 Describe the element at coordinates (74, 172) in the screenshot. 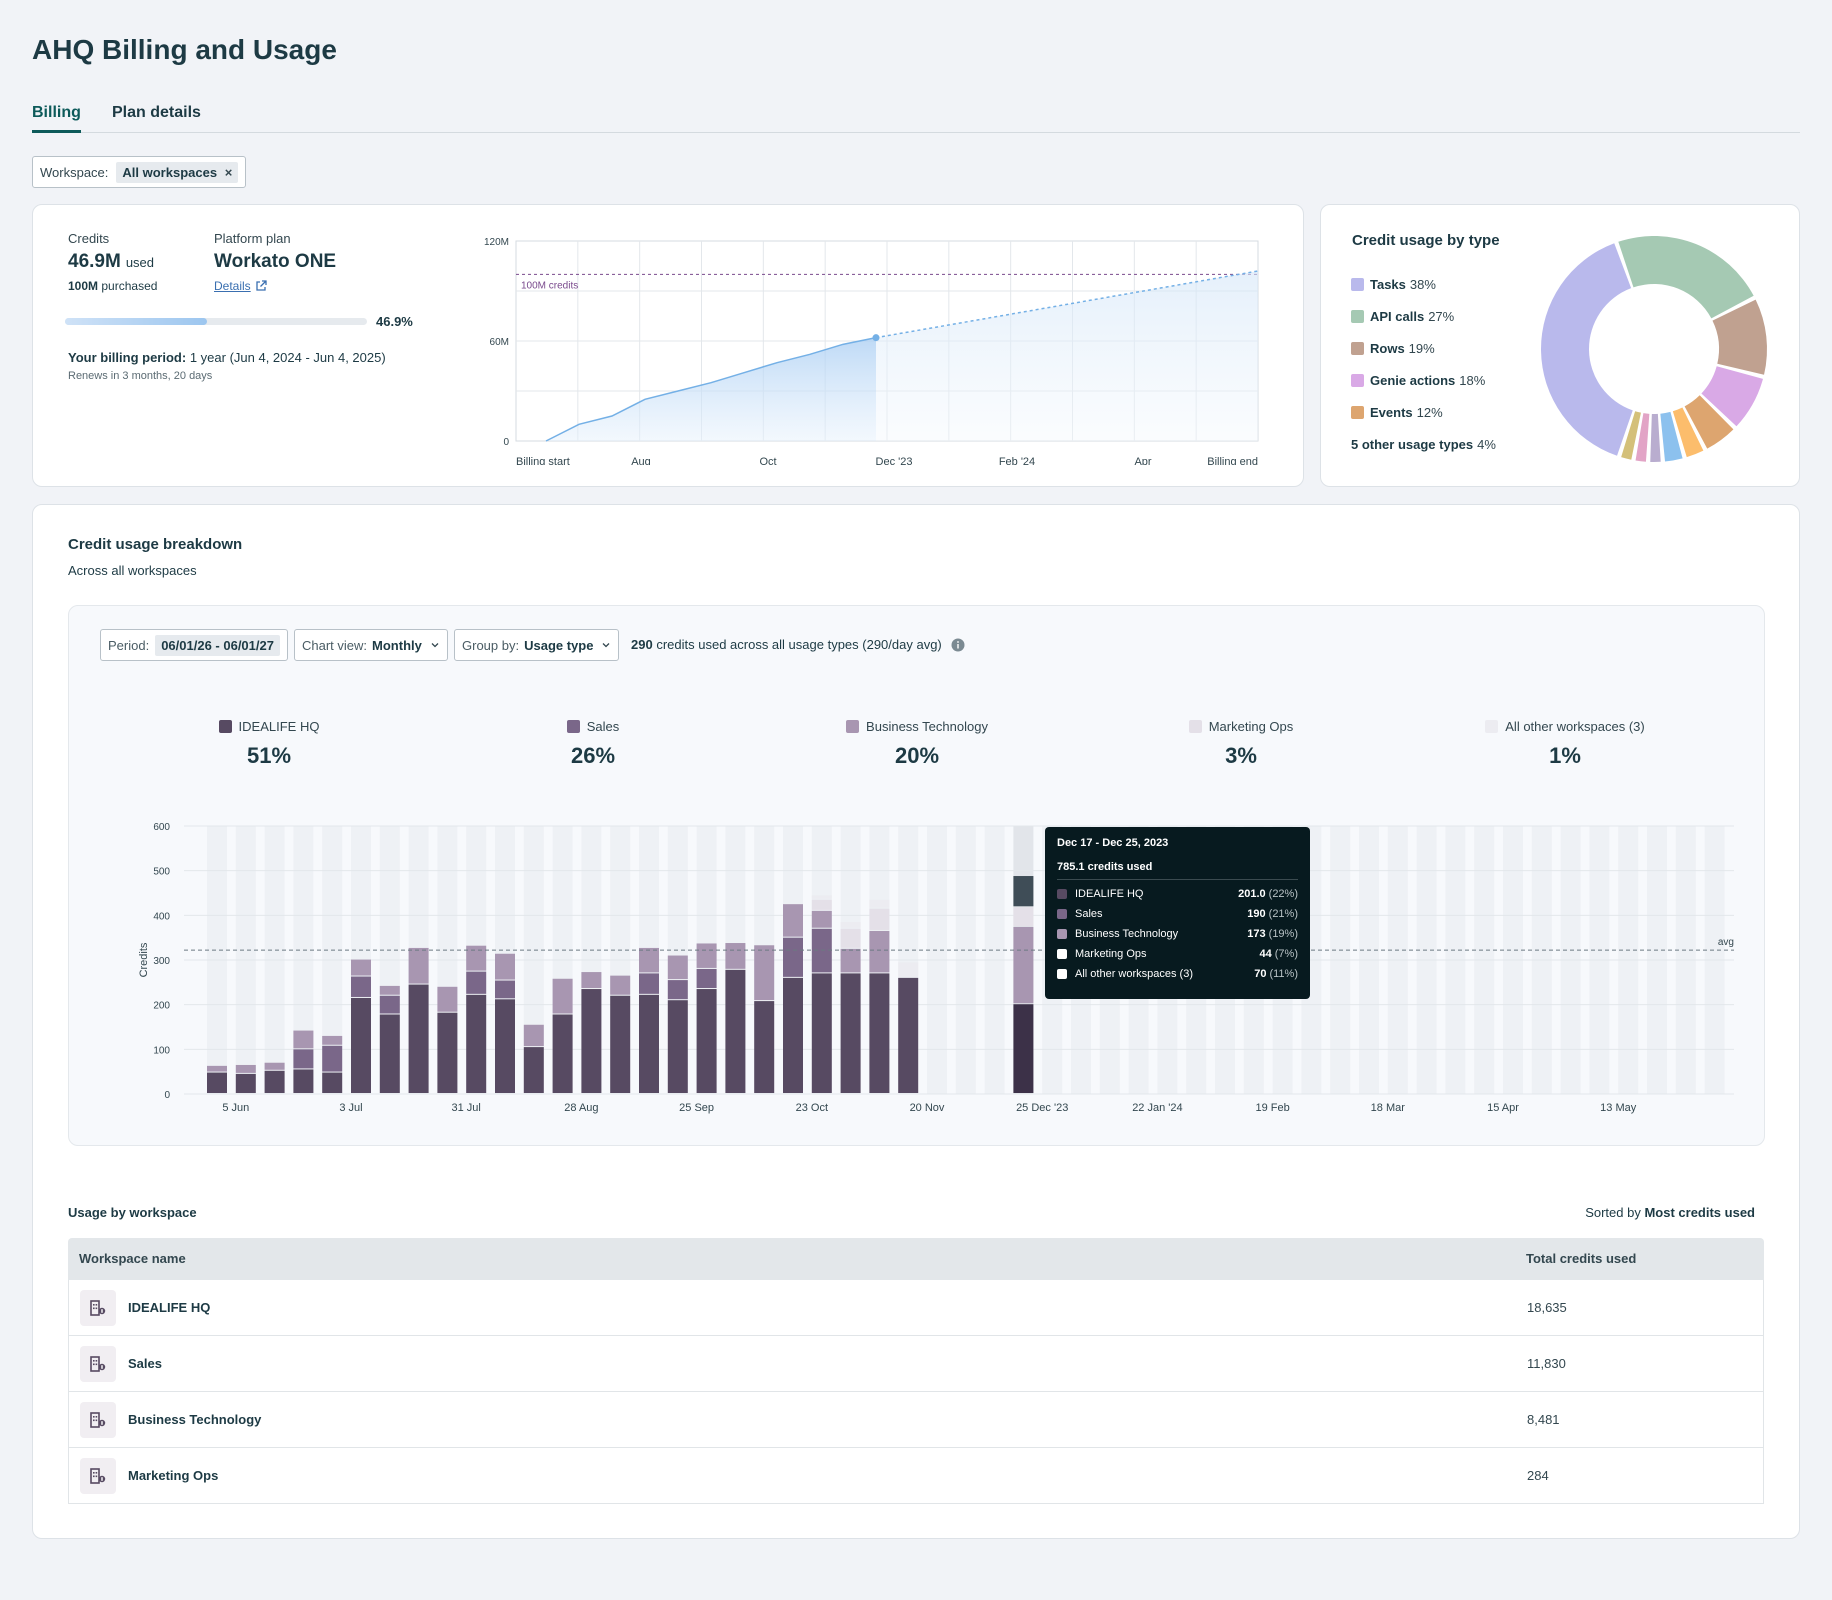

I see `workspace-filter-label: Workspace:` at that location.